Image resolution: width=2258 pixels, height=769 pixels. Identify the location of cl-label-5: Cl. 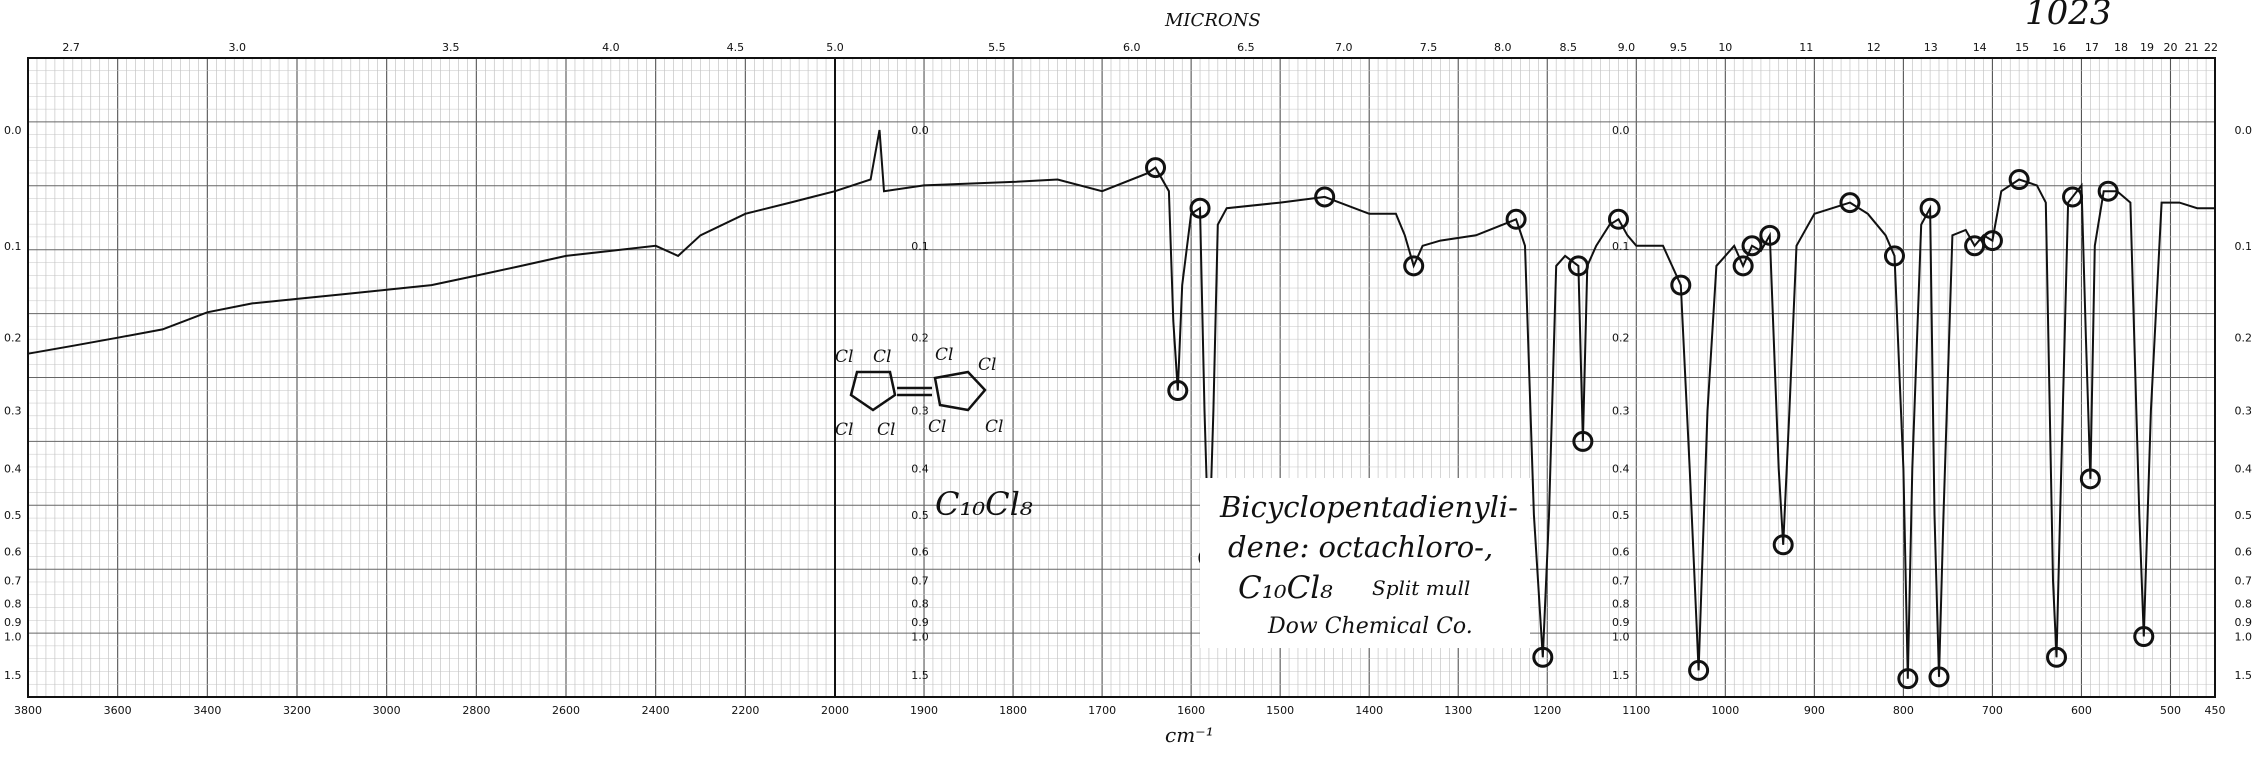
(844, 430).